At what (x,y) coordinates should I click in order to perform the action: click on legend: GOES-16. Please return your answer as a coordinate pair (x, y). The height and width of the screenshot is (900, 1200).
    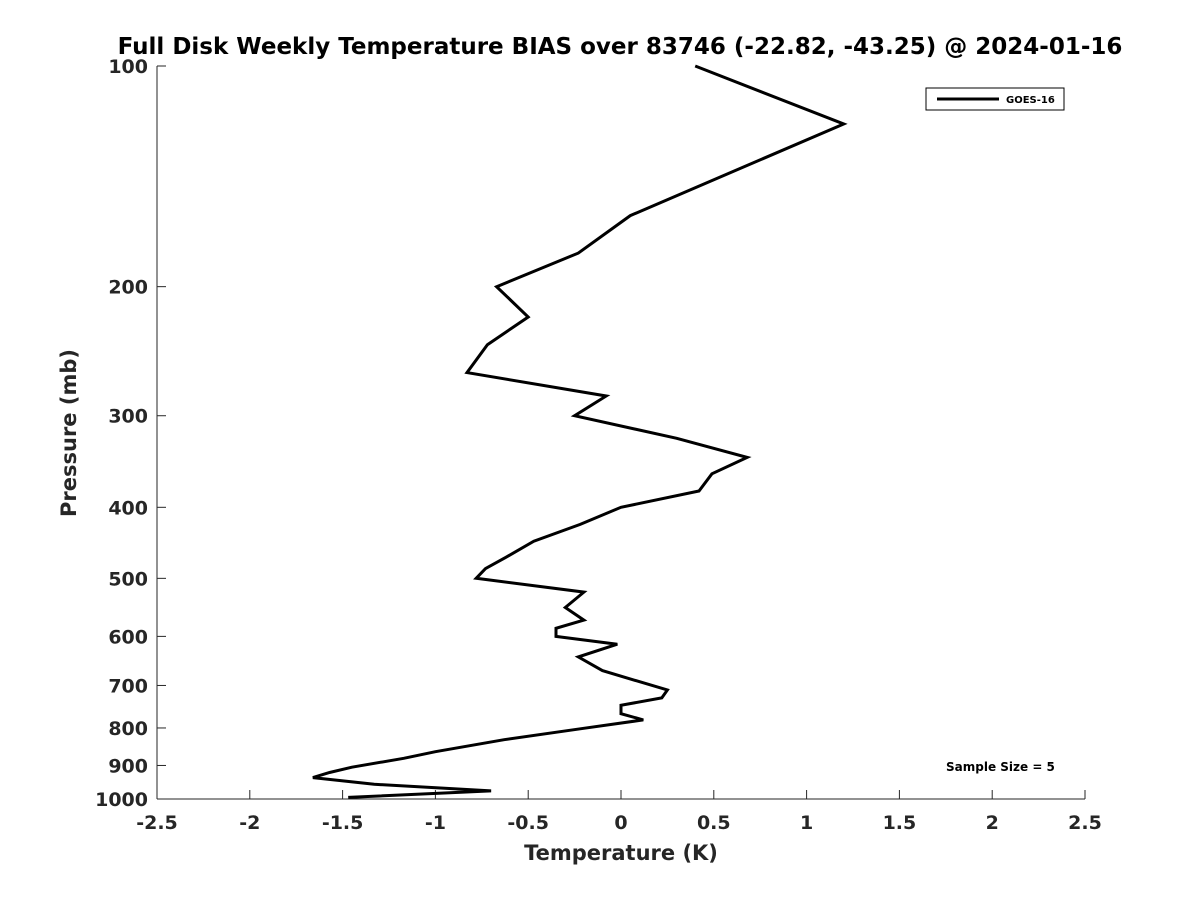
    Looking at the image, I should click on (995, 99).